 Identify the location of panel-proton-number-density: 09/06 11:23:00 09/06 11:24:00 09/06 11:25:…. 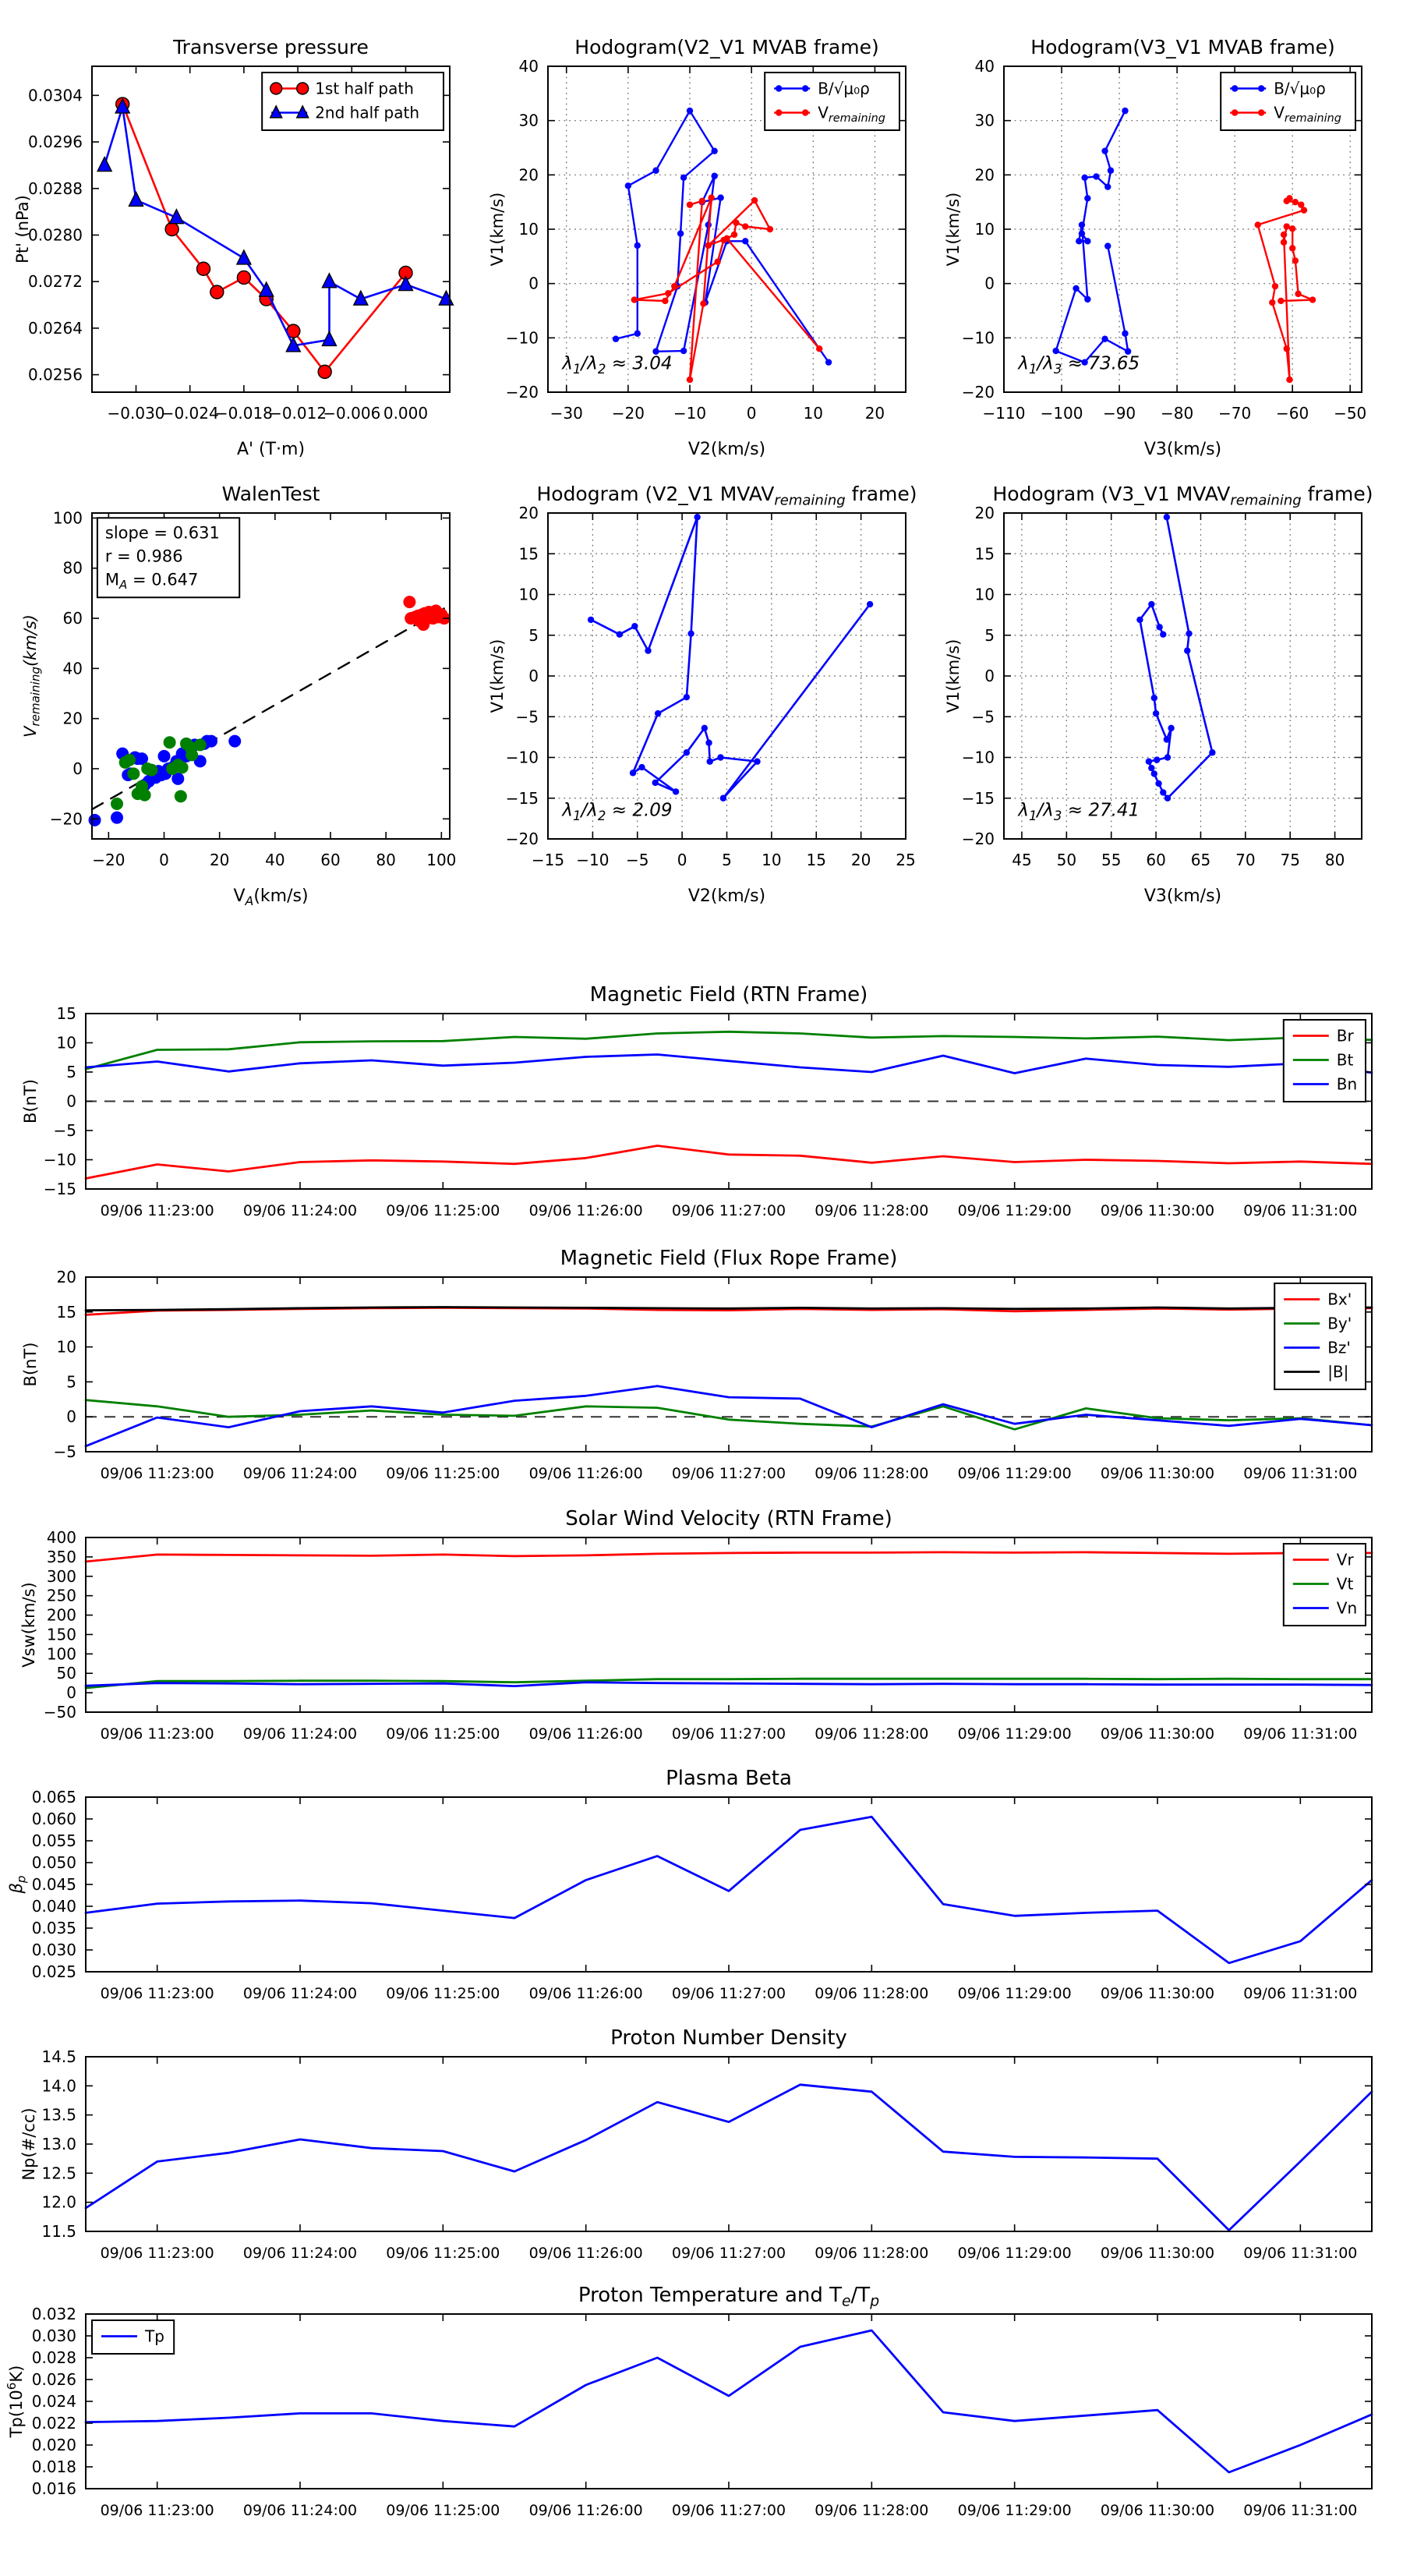
(696, 2144).